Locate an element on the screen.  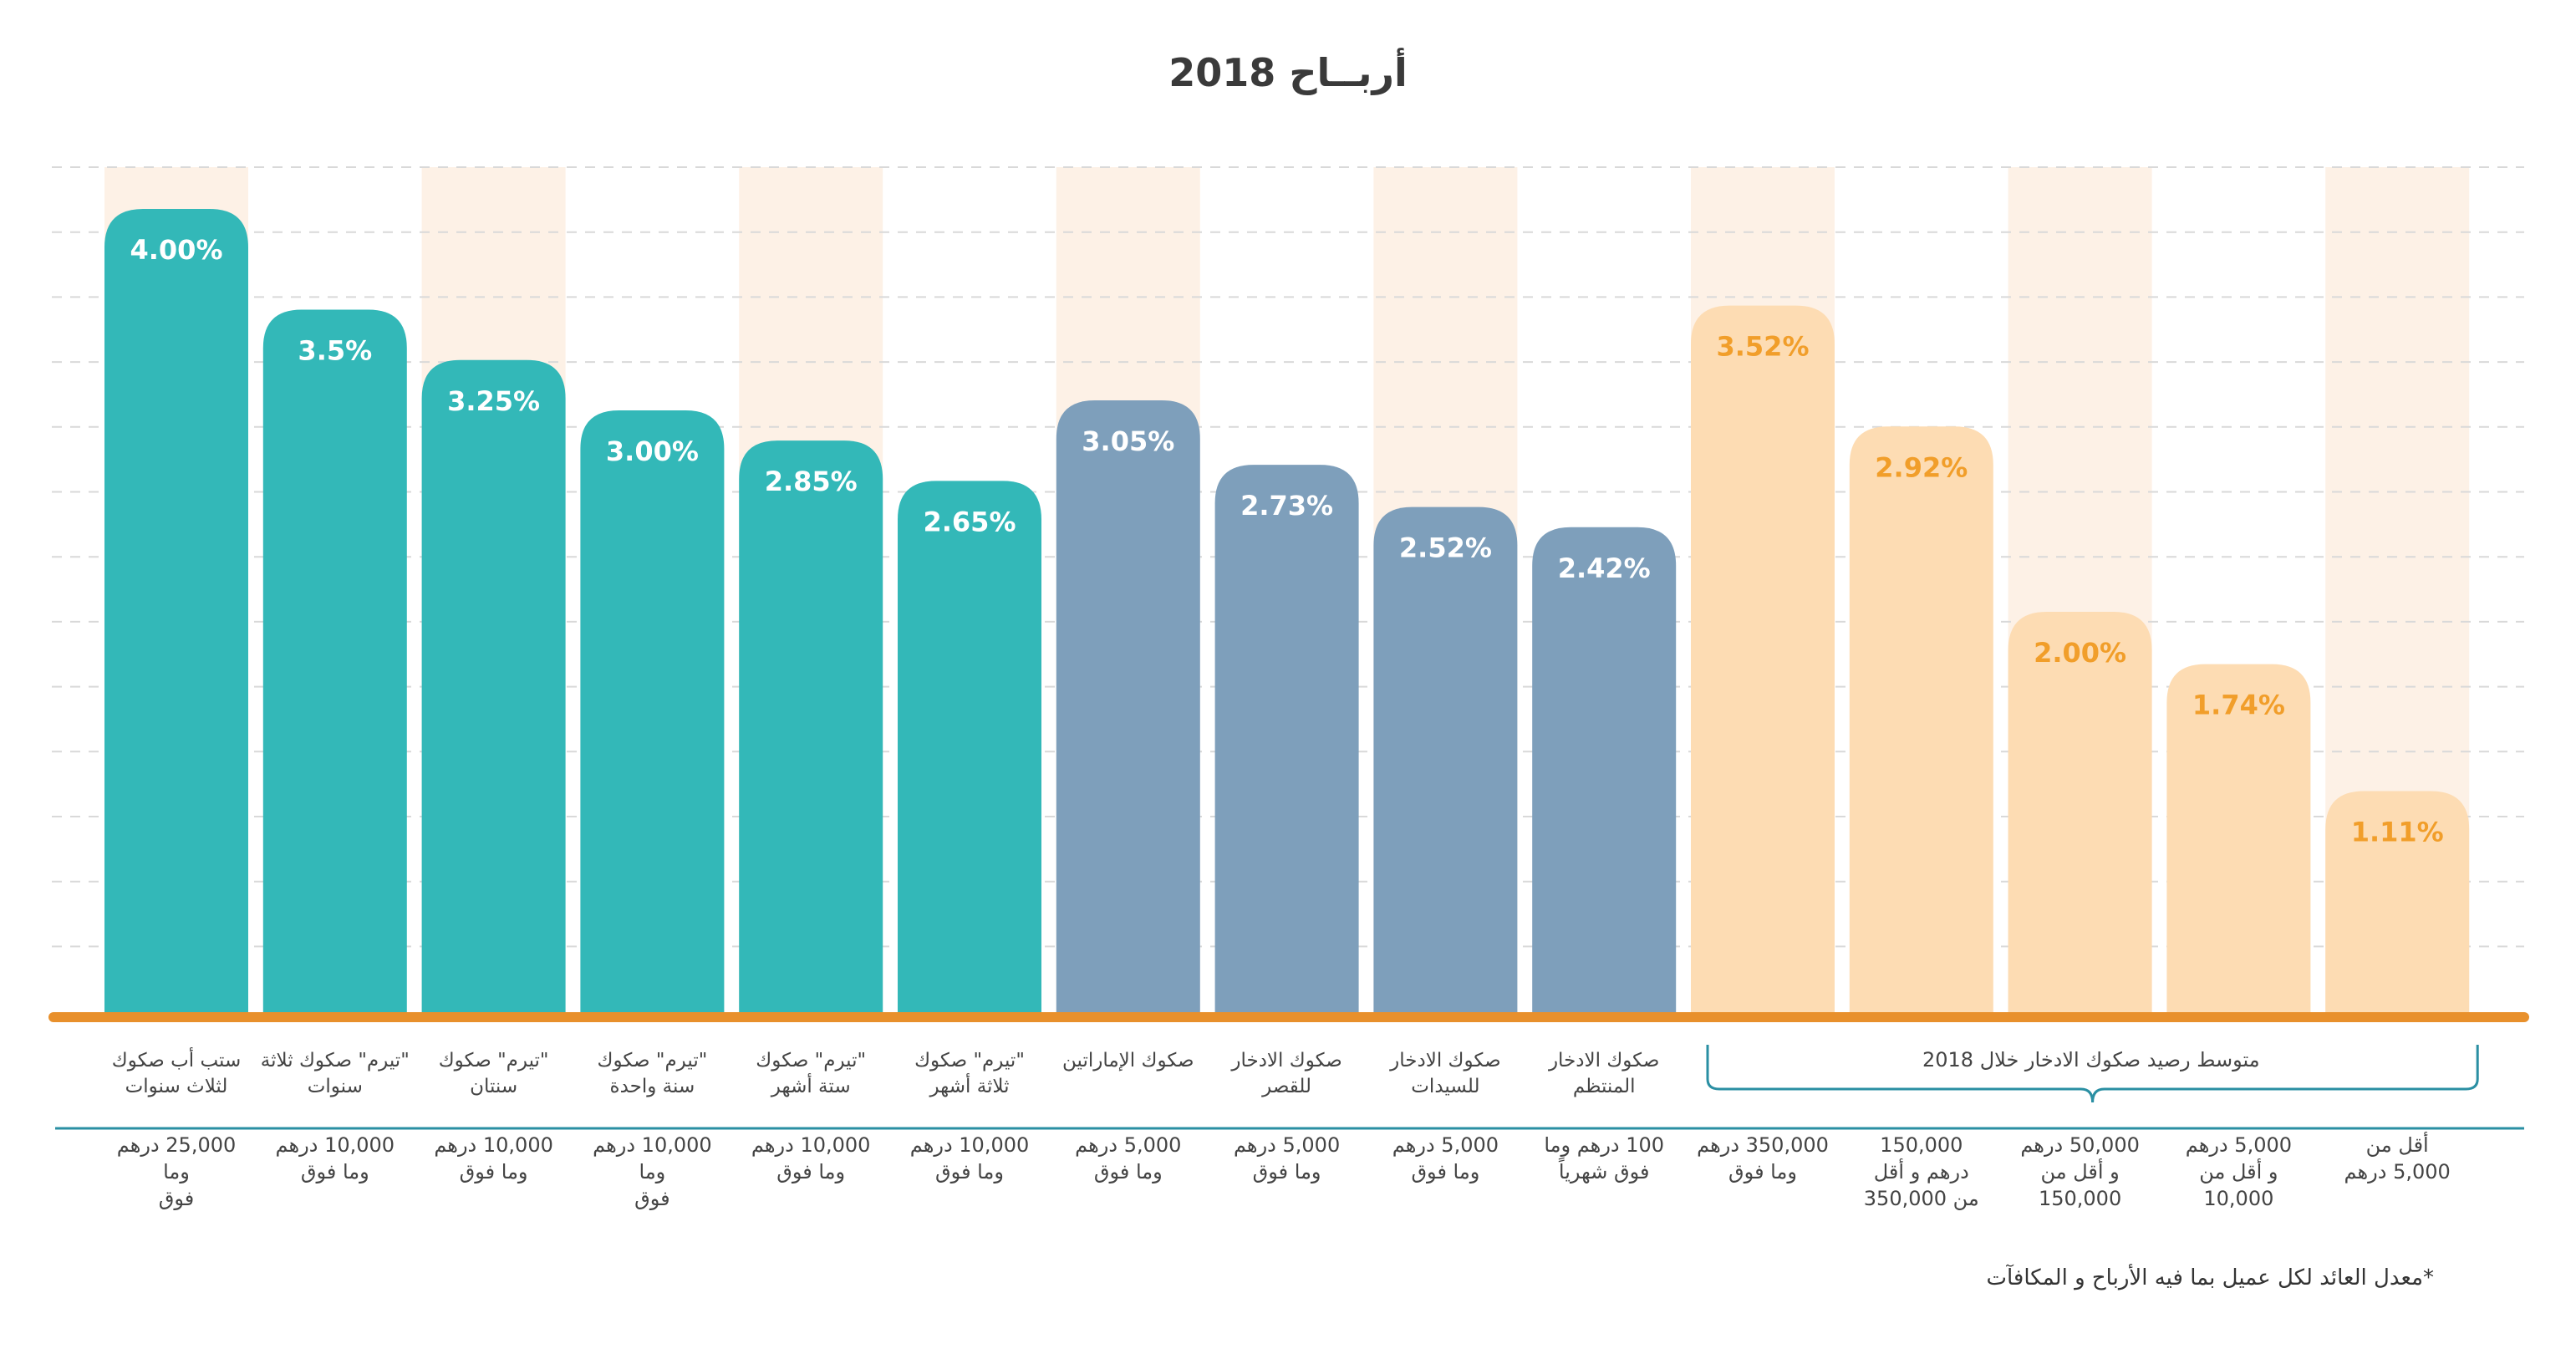
amount-label: 50,000 درهم و أقل من 150,000 is located at coordinates (2080, 1171).